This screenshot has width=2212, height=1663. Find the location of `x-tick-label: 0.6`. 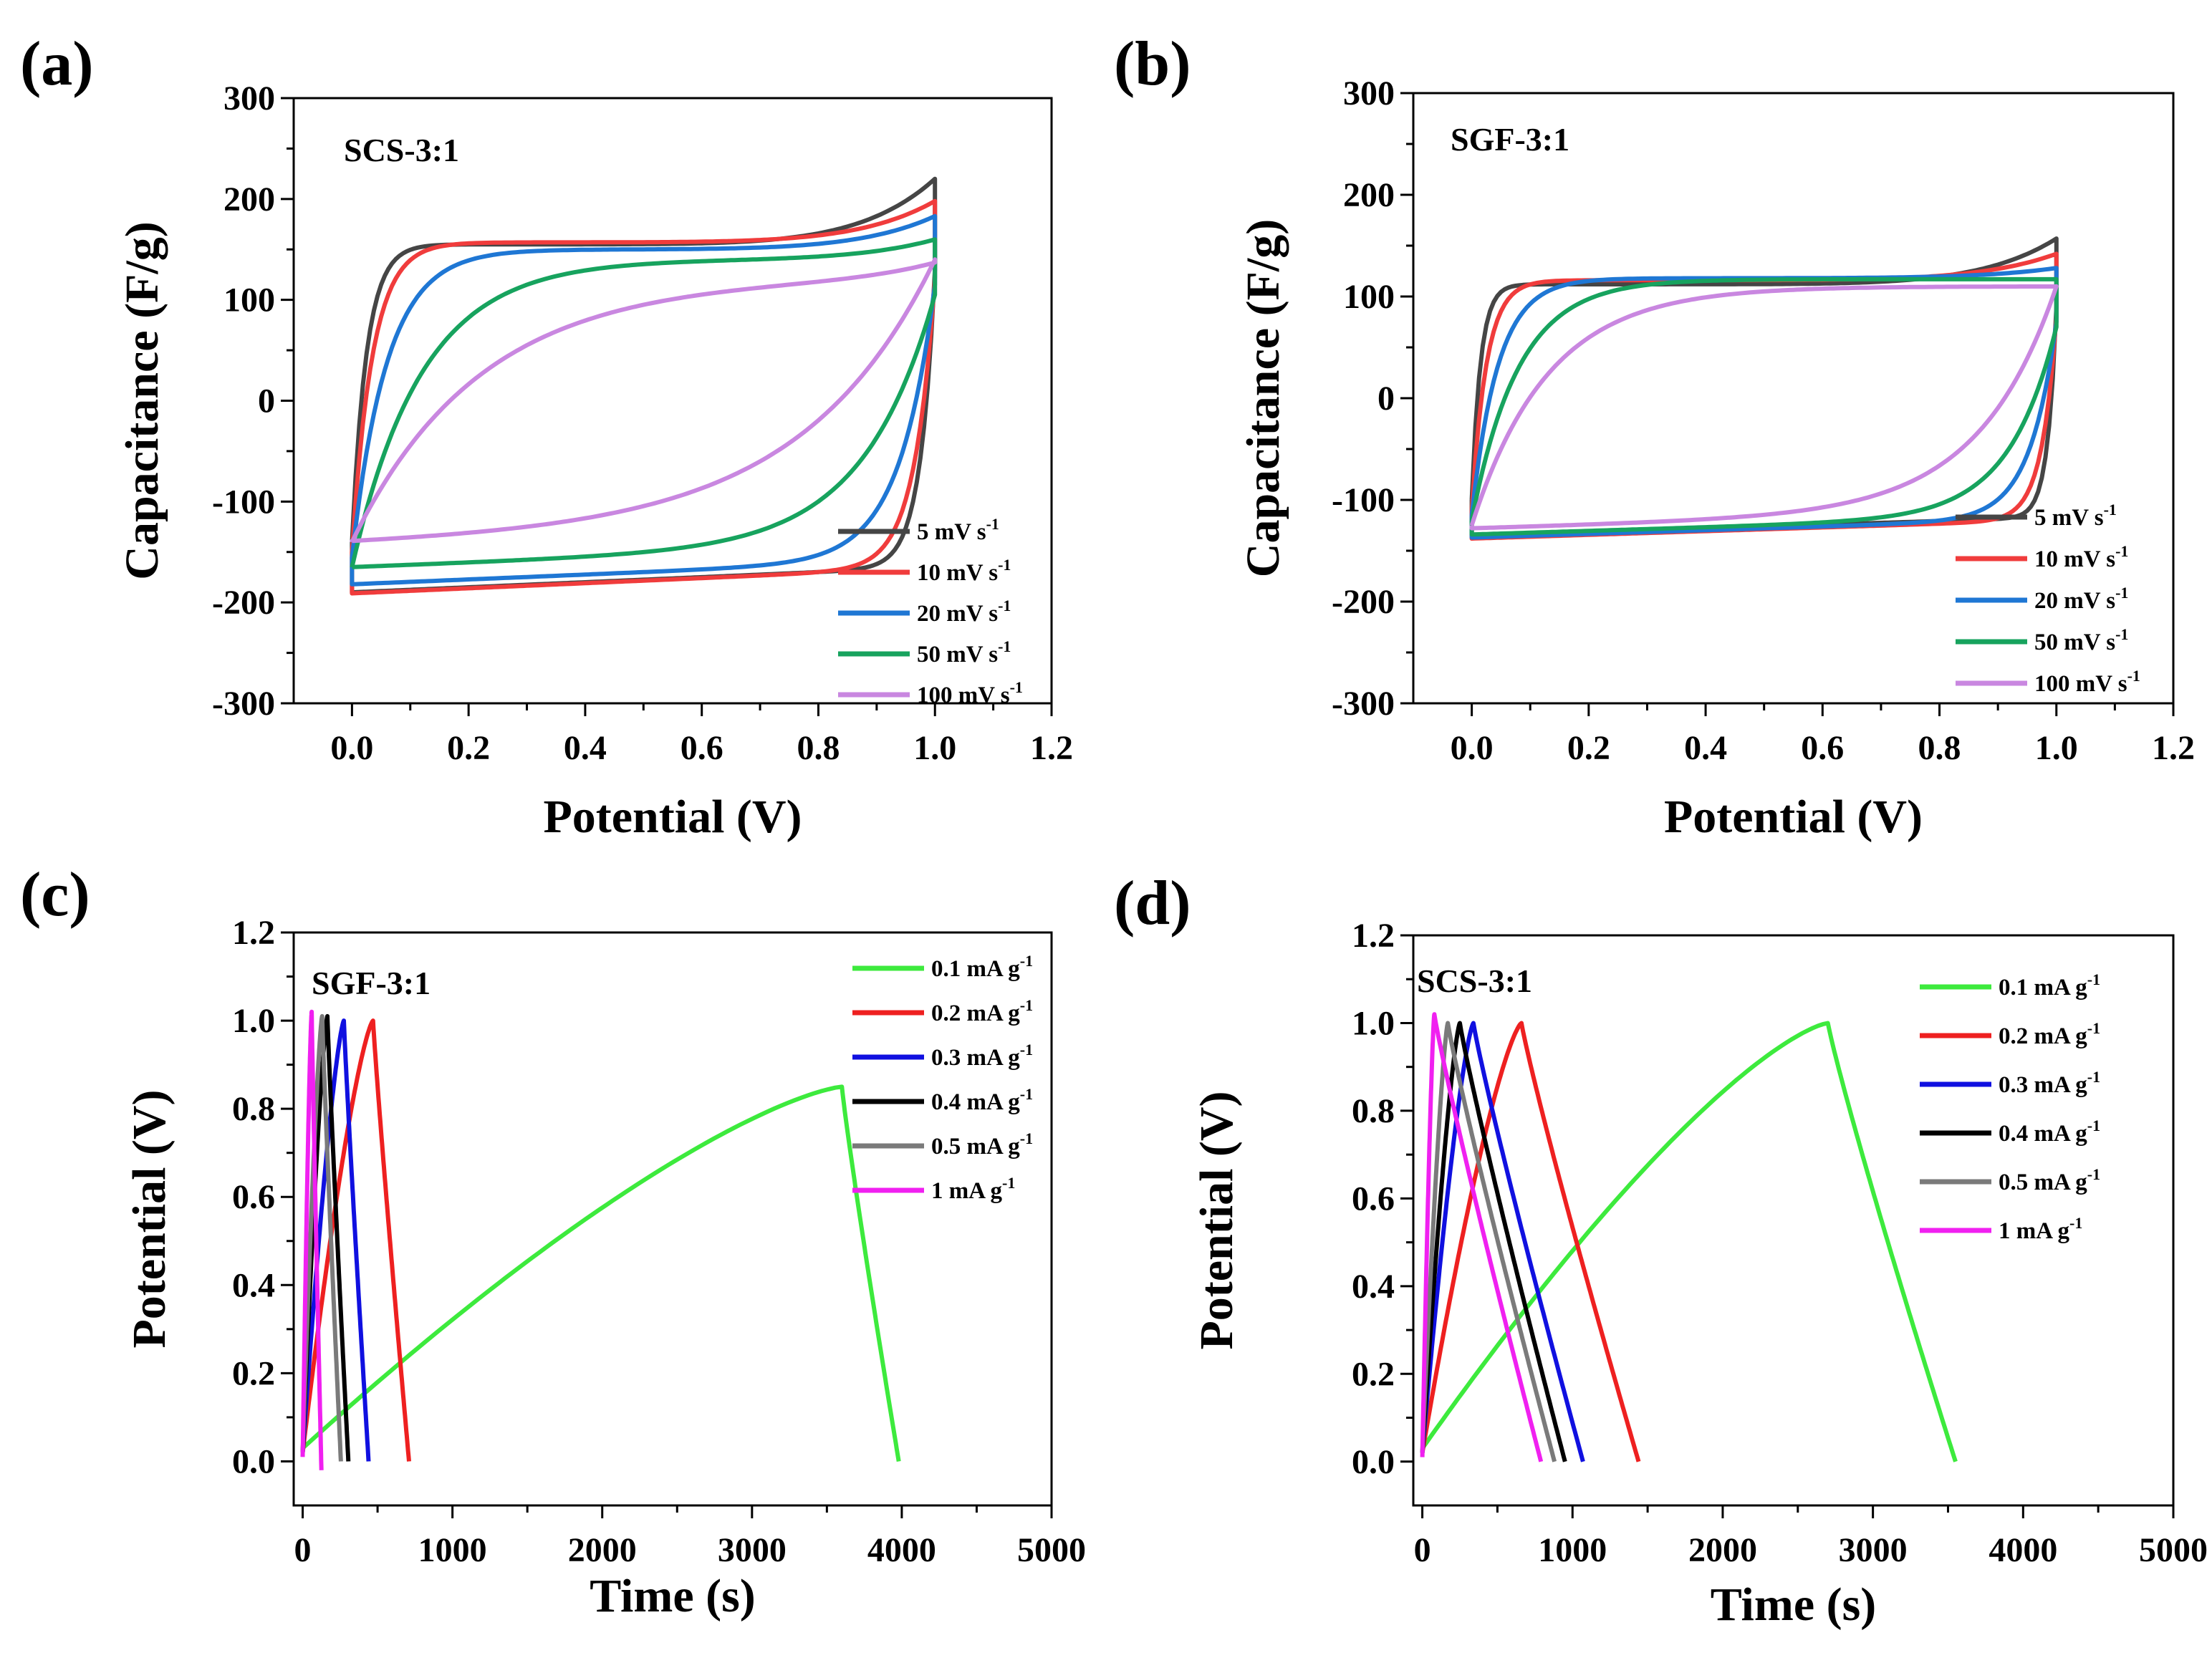

x-tick-label: 0.6 is located at coordinates (1822, 748).